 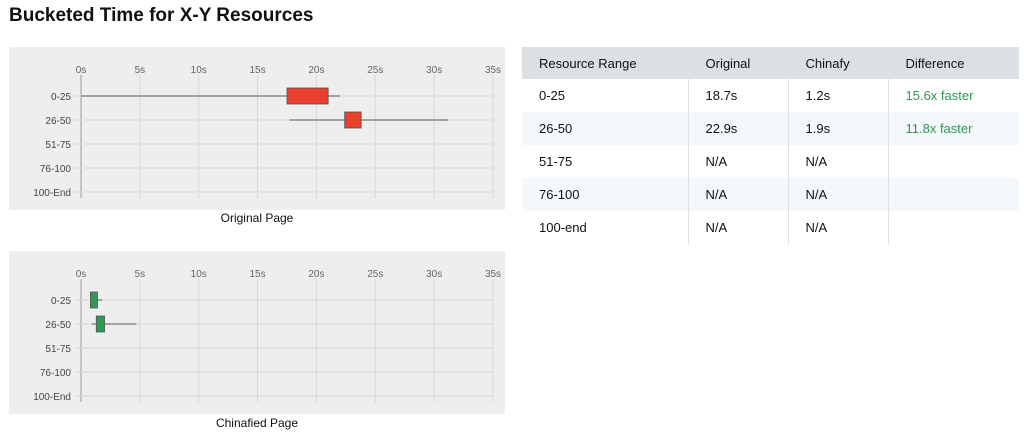 I want to click on original-time-cell: 22.9s, so click(x=737, y=128).